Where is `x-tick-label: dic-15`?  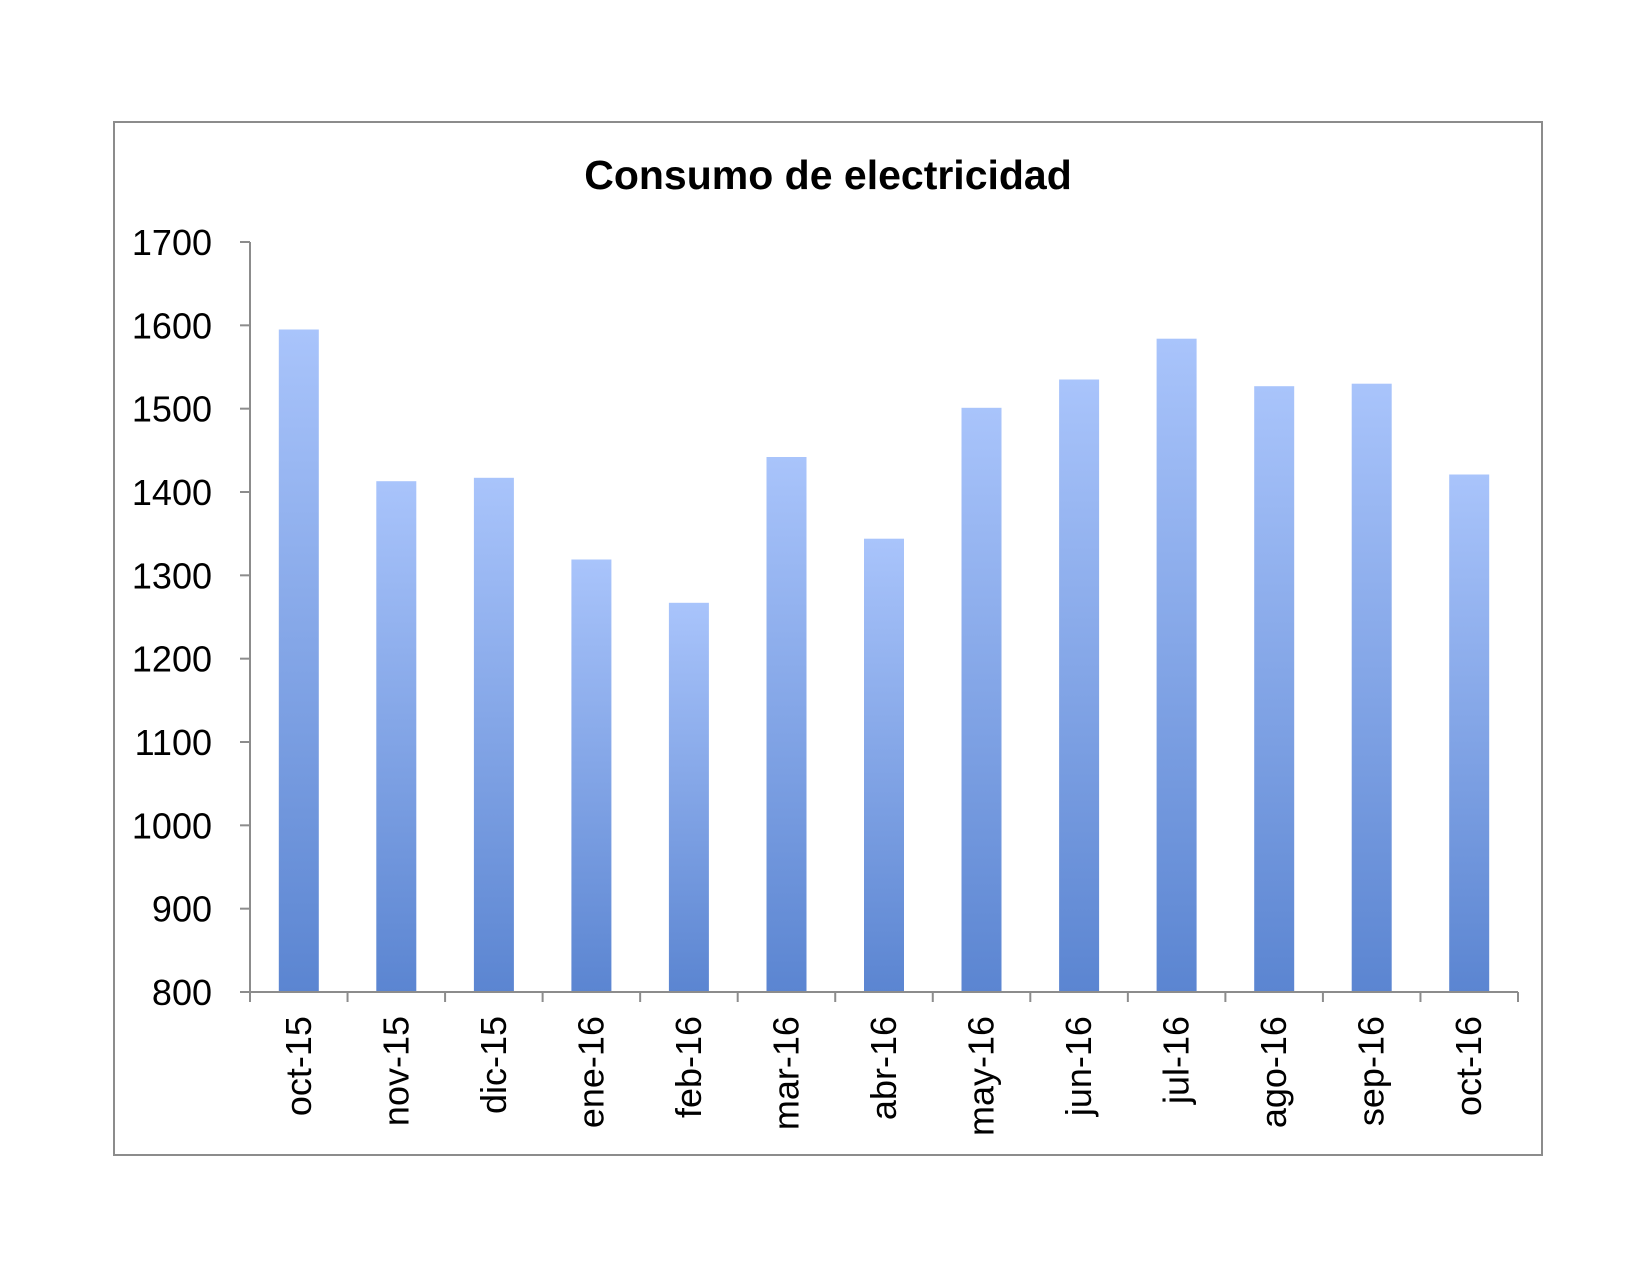 x-tick-label: dic-15 is located at coordinates (493, 1065).